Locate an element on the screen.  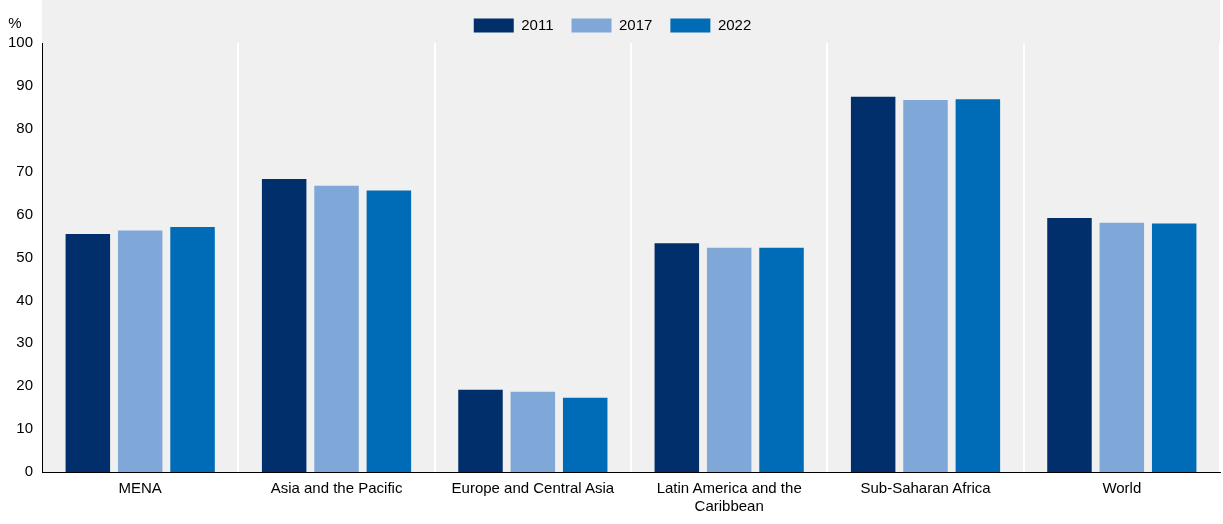
x-tick-label: MENA is located at coordinates (140, 488).